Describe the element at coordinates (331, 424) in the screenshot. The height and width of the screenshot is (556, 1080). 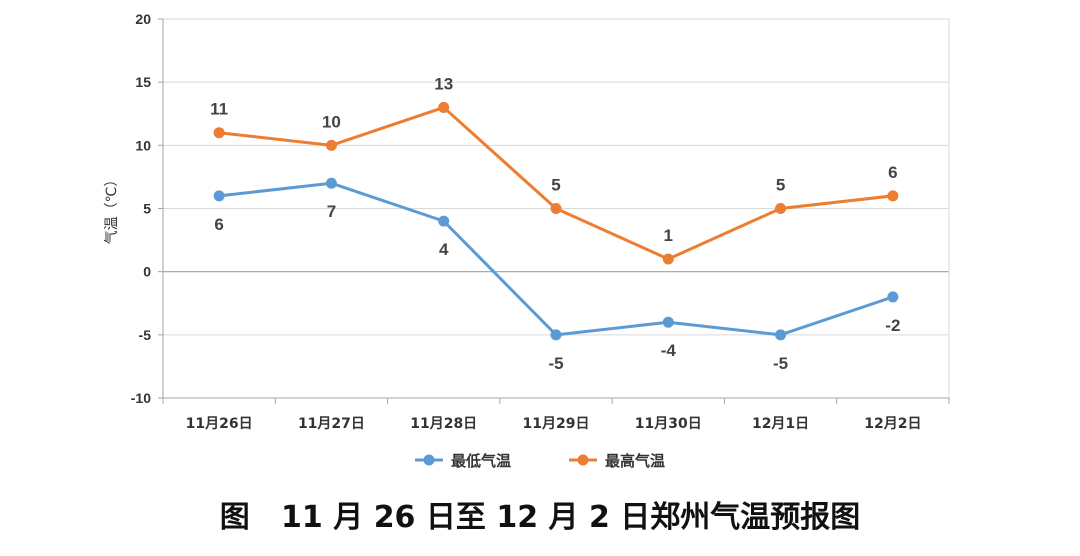
I see `x-tick-label: 11月27日` at that location.